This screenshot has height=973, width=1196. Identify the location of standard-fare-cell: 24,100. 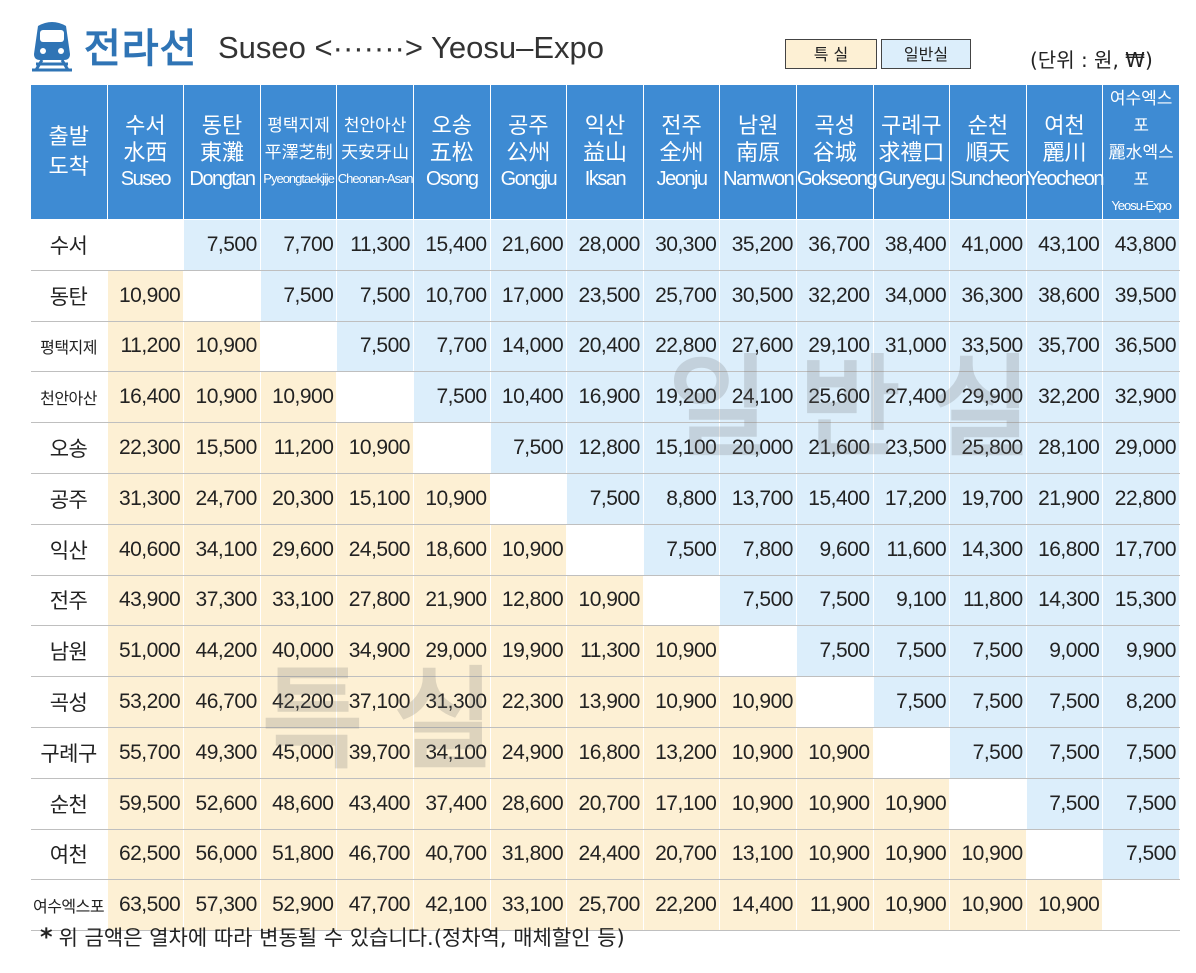
(758, 397).